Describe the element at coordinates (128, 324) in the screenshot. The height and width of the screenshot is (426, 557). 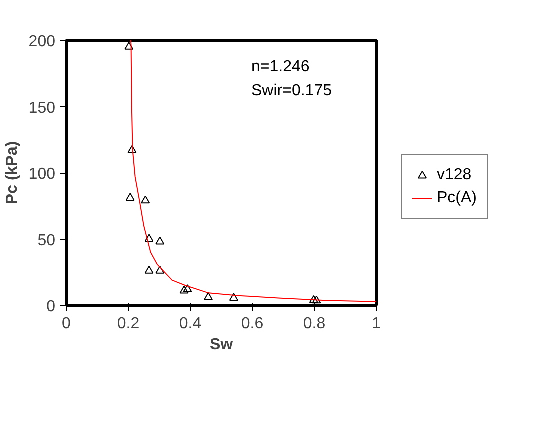
I see `x-tick-label: 0.2` at that location.